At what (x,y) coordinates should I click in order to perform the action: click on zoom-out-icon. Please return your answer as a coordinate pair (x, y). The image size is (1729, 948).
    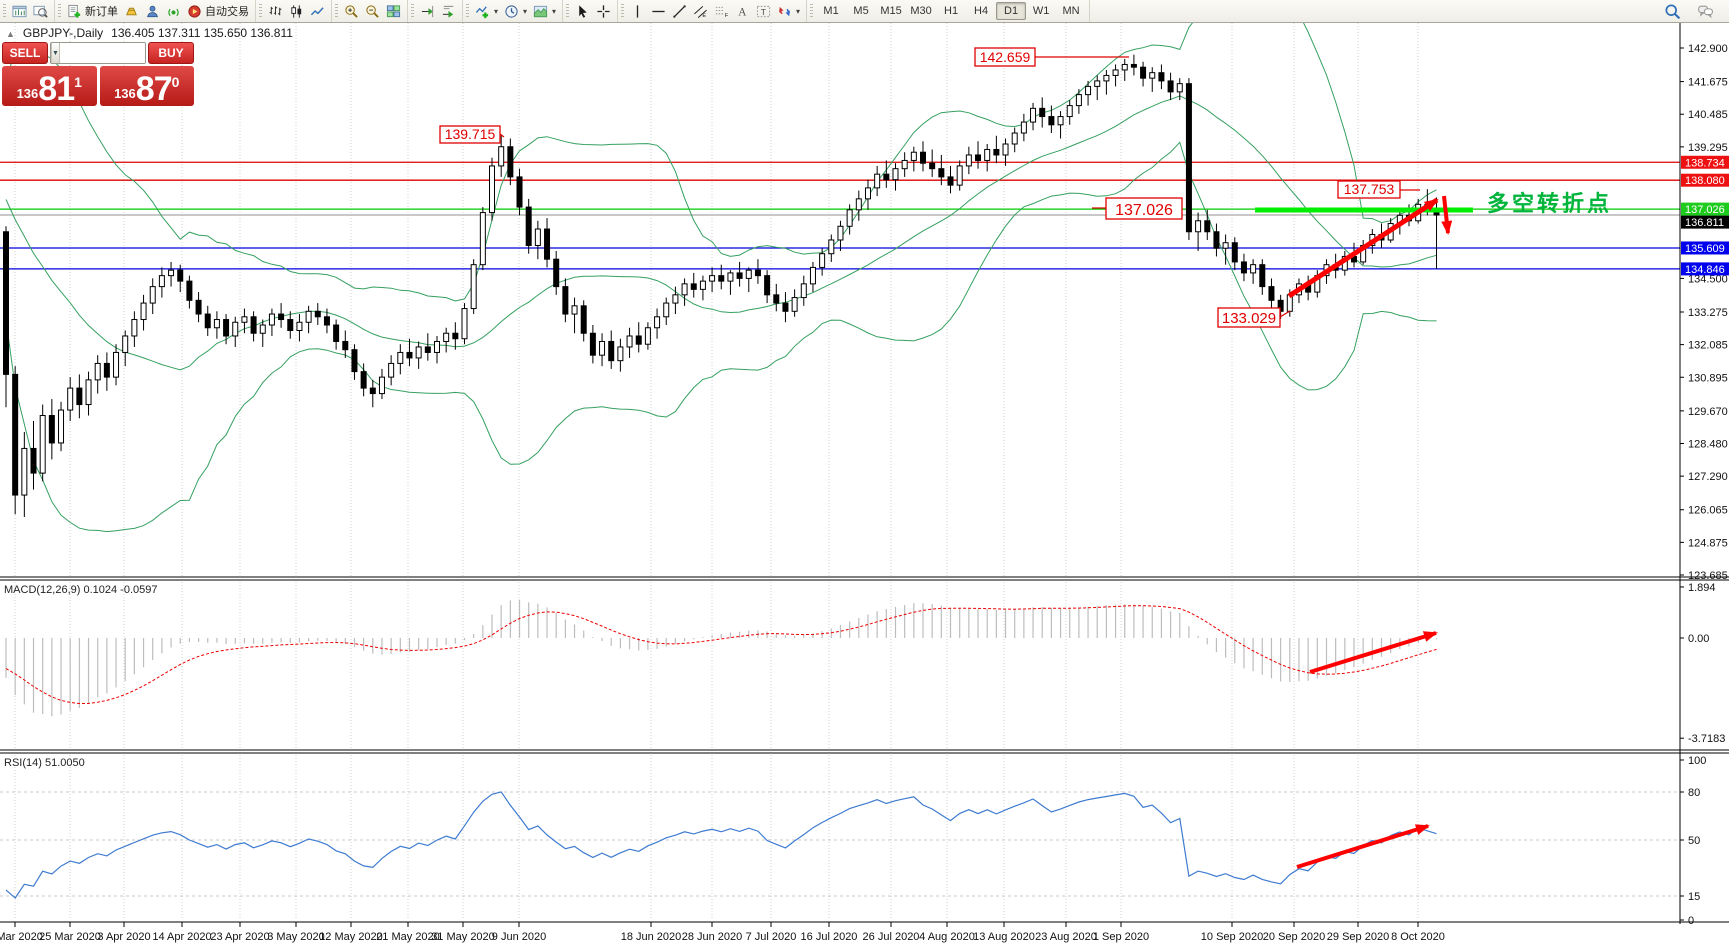
    Looking at the image, I should click on (372, 11).